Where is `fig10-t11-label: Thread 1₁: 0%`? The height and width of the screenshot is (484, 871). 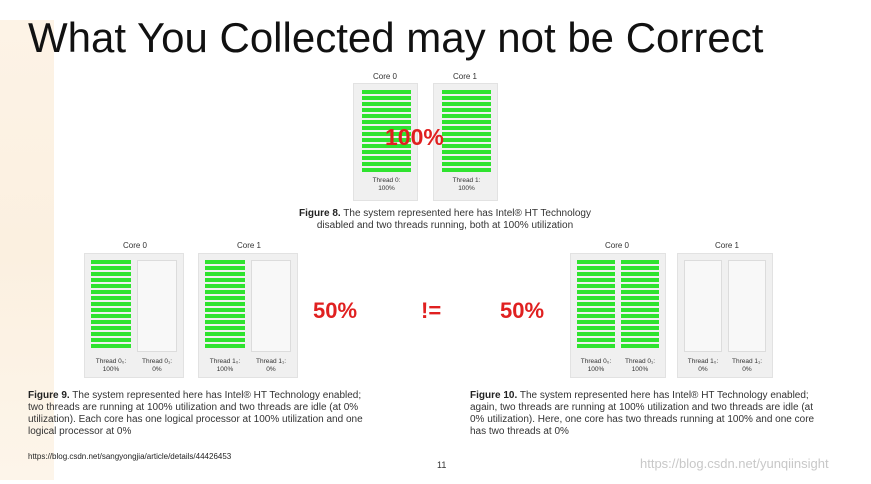 fig10-t11-label: Thread 1₁: 0% is located at coordinates (747, 366).